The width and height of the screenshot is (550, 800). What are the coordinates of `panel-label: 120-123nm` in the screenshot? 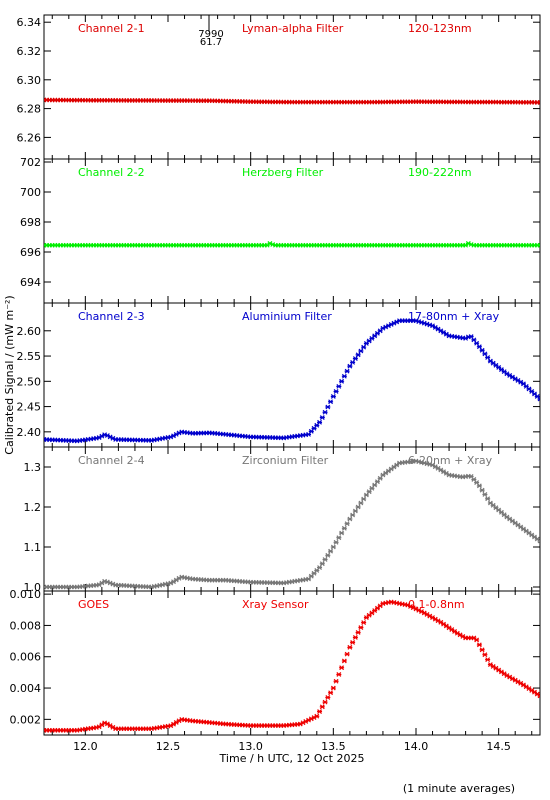 It's located at (440, 28).